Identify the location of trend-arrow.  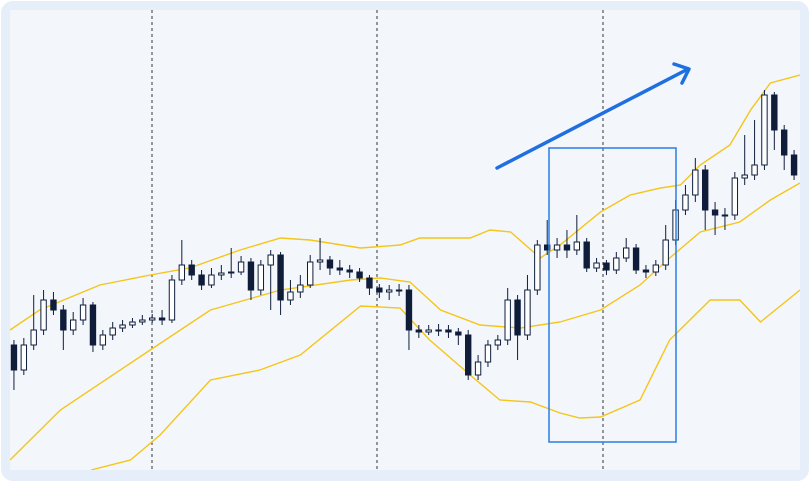
(593, 116).